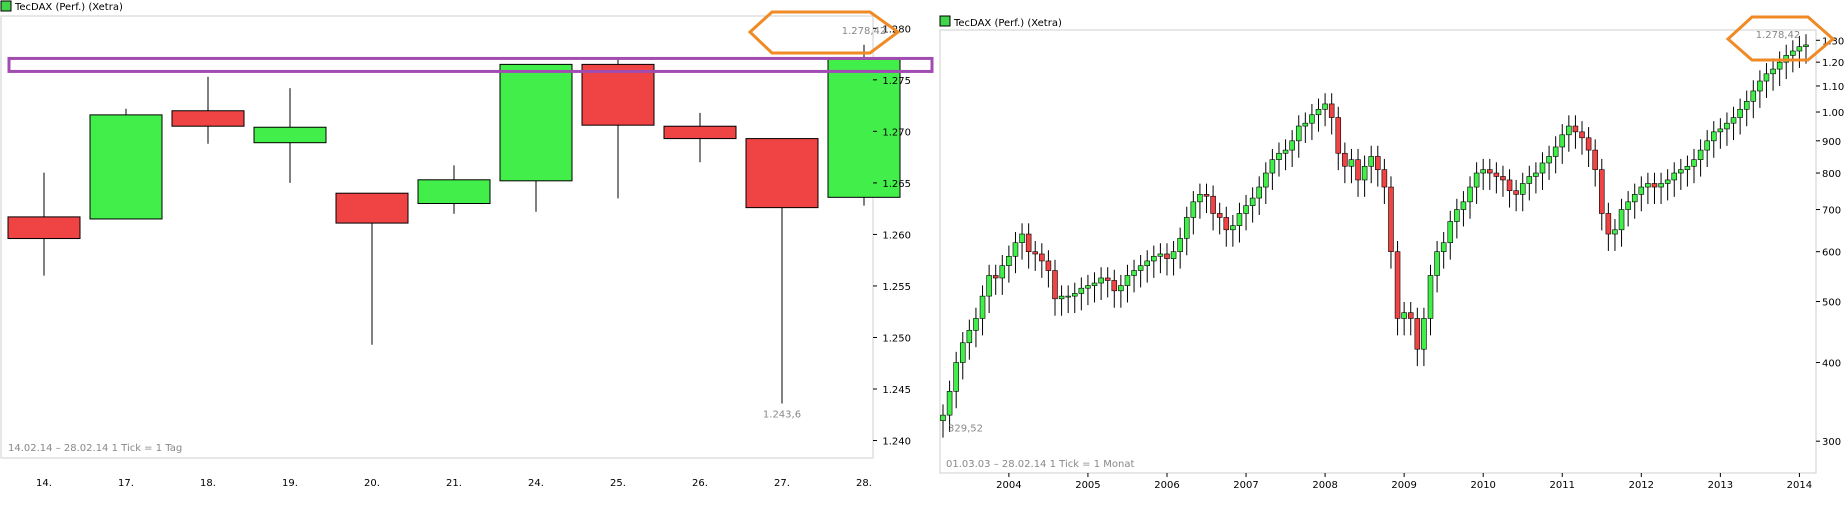  Describe the element at coordinates (896, 287) in the screenshot. I see `y-tick-label: 1.255` at that location.